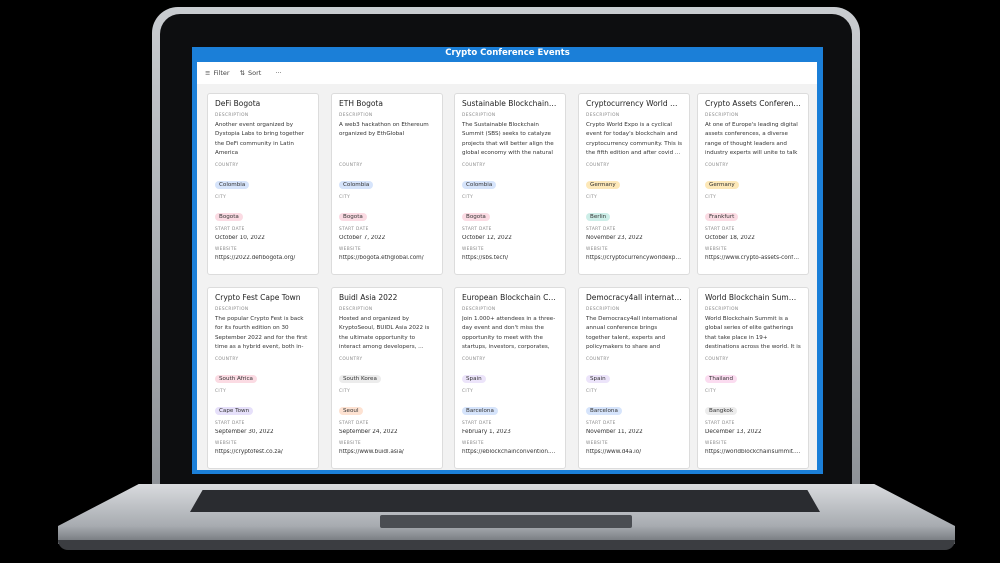 Image resolution: width=1000 pixels, height=563 pixels. Describe the element at coordinates (506, 521) in the screenshot. I see `laptop-trackpad` at that location.